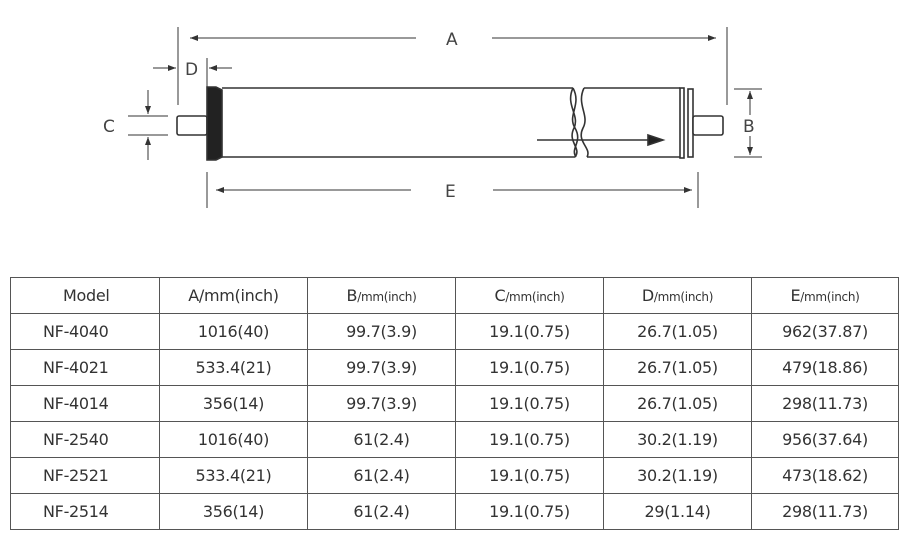 This screenshot has width=901, height=542. I want to click on dimension-c, so click(148, 125).